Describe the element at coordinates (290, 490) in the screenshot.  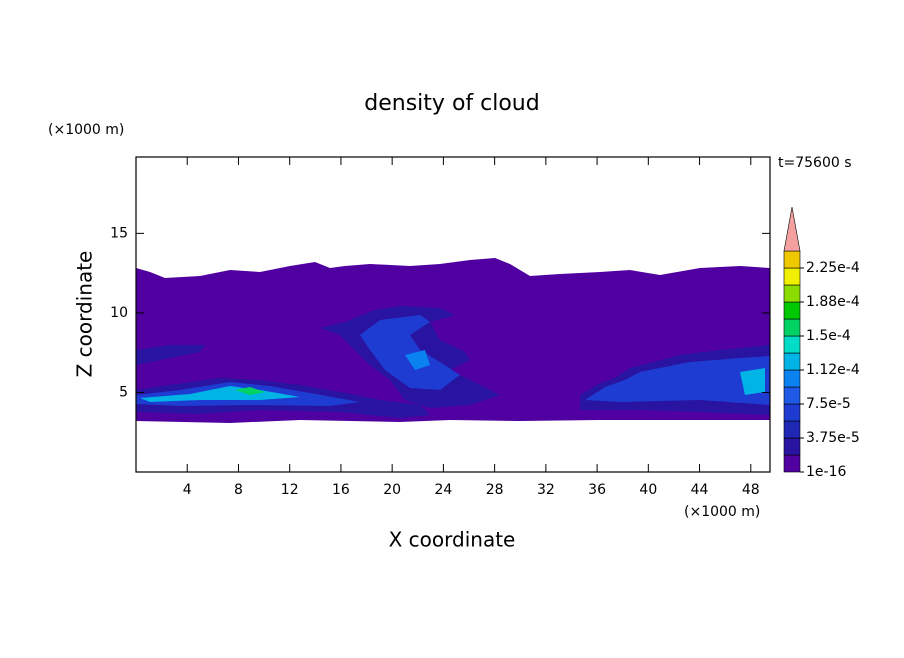
I see `x-tick-label: 12` at that location.